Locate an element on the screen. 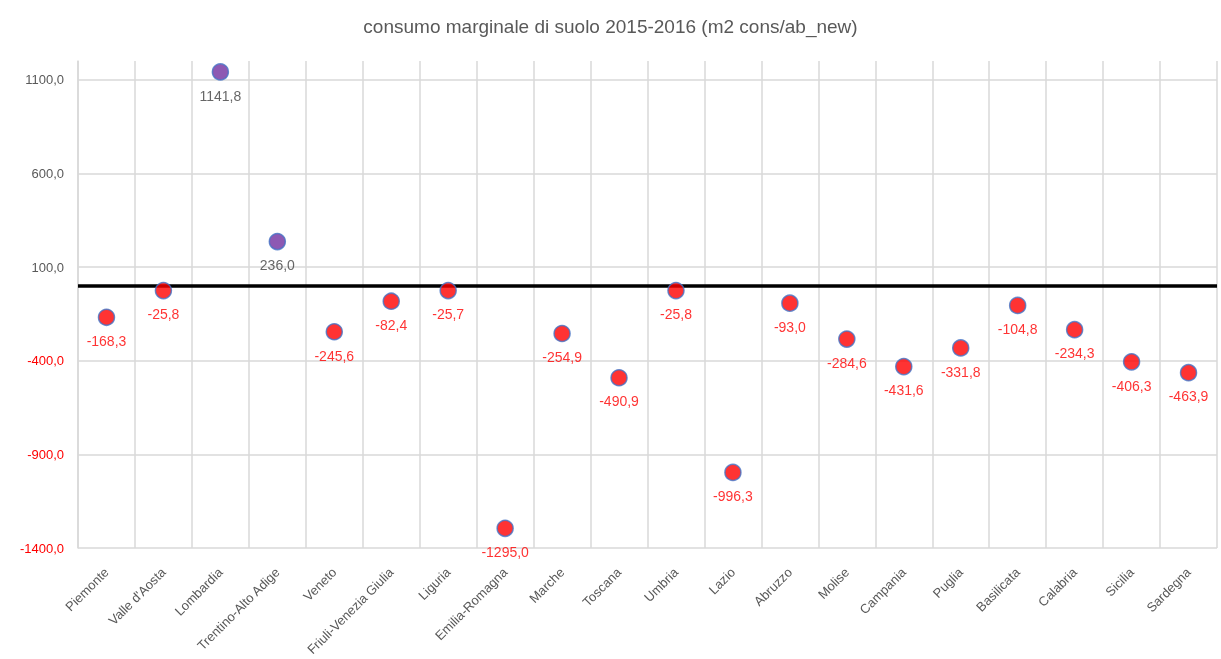 This screenshot has height=659, width=1221. y-tick-label: -900,0 is located at coordinates (45, 454).